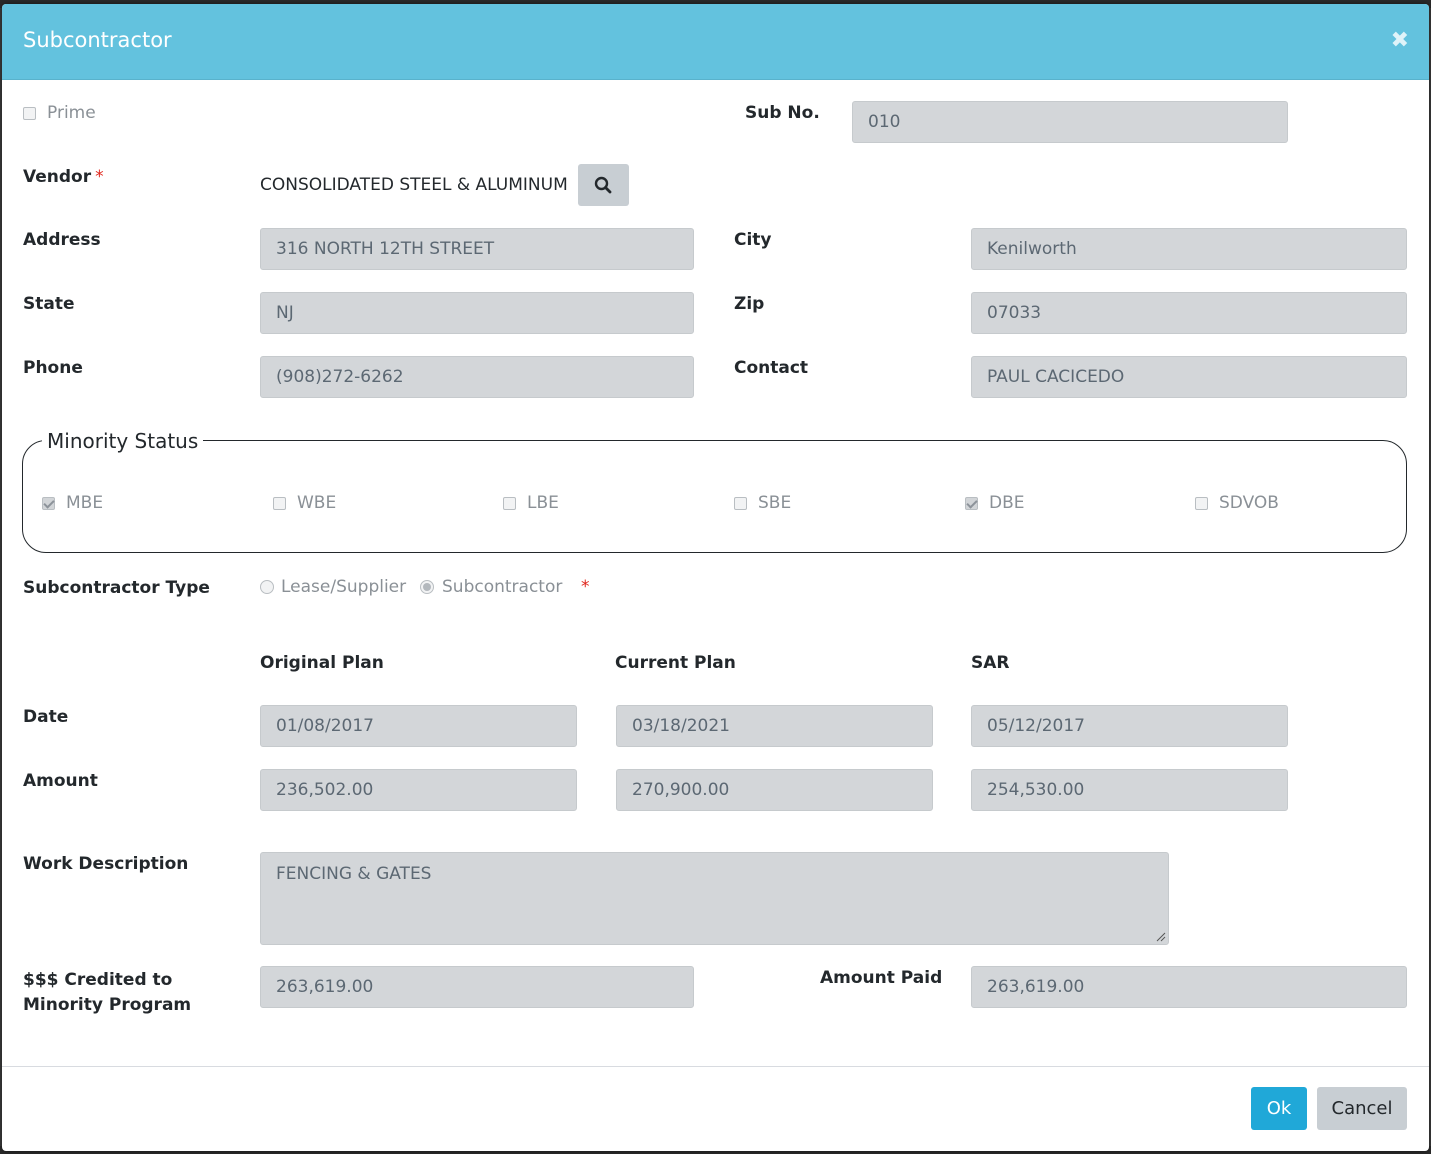 The width and height of the screenshot is (1431, 1154). I want to click on close-icon: ✖, so click(1399, 40).